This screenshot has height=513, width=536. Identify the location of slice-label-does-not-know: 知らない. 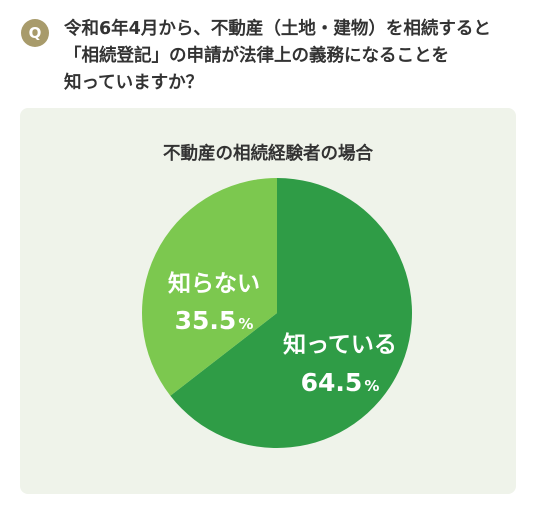
(214, 283).